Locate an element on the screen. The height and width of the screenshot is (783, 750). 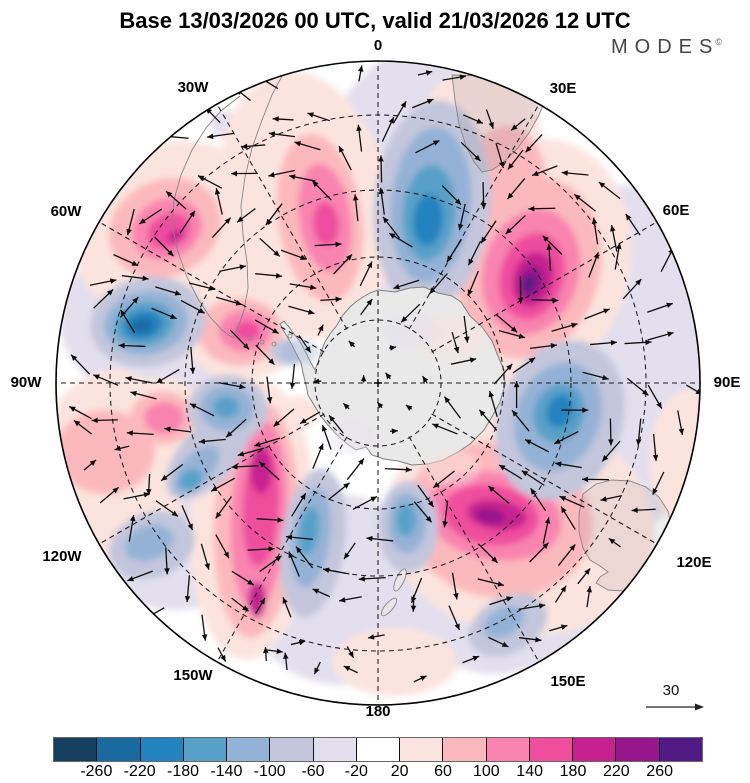
longitude-label: 120W is located at coordinates (62, 556).